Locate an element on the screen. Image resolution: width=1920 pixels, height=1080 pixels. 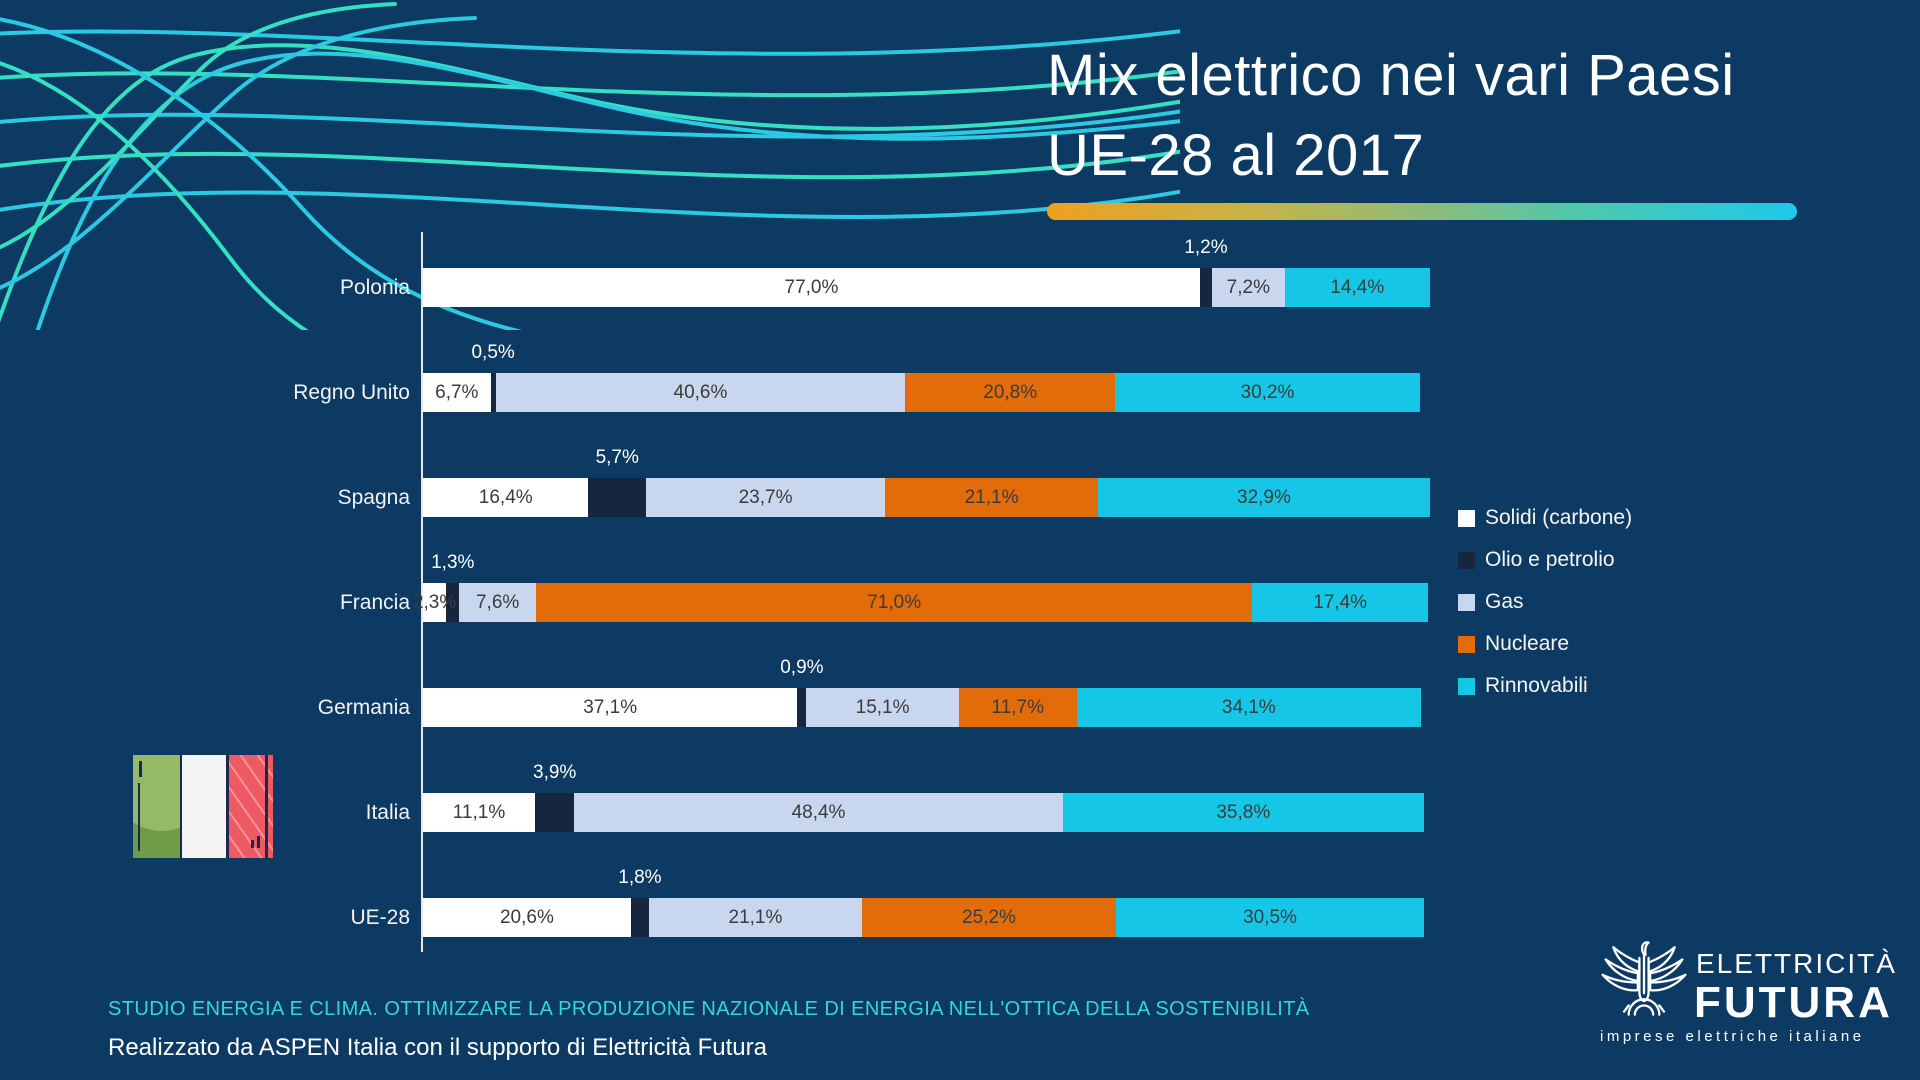
italy-flag-illustration is located at coordinates (203, 806).